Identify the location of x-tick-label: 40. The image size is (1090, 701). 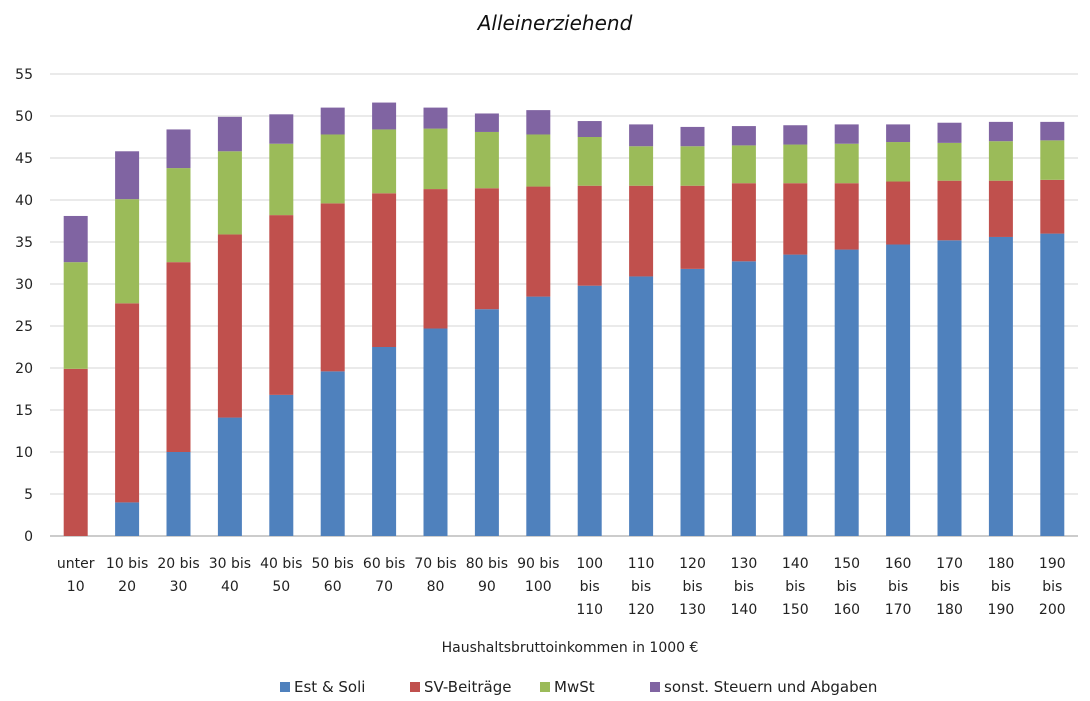
(230, 587).